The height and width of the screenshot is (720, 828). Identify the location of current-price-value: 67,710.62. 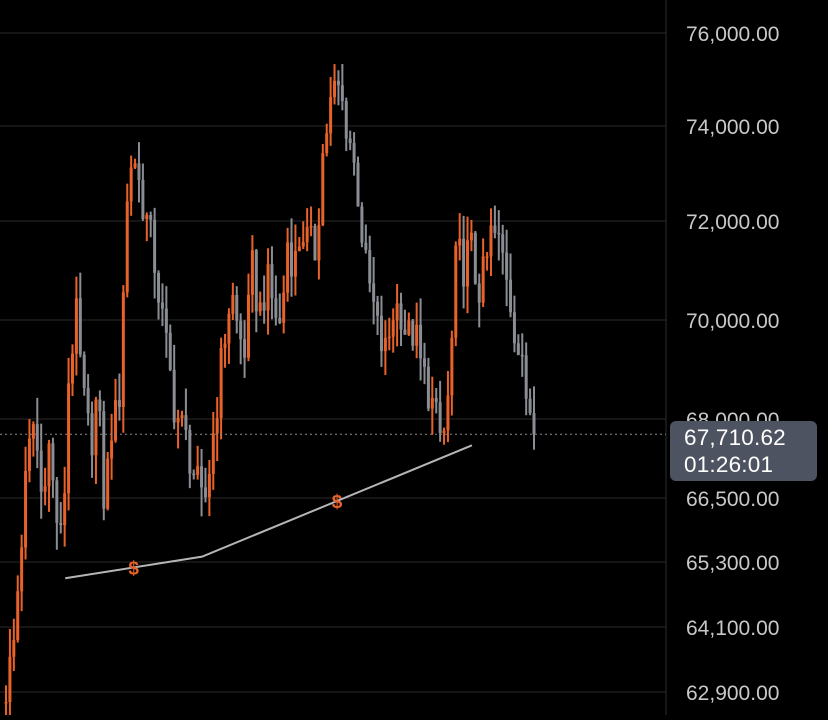
(735, 437).